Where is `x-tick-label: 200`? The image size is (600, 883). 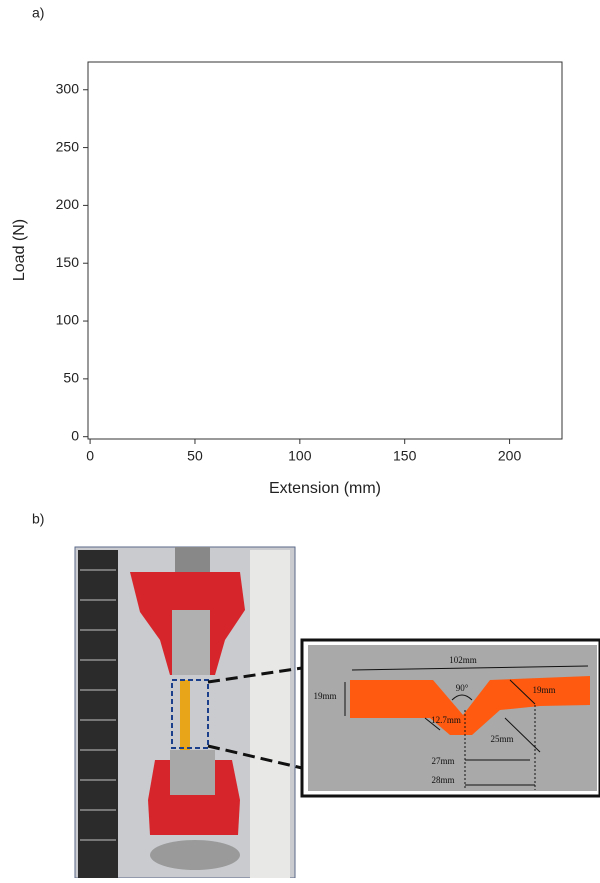 x-tick-label: 200 is located at coordinates (510, 456).